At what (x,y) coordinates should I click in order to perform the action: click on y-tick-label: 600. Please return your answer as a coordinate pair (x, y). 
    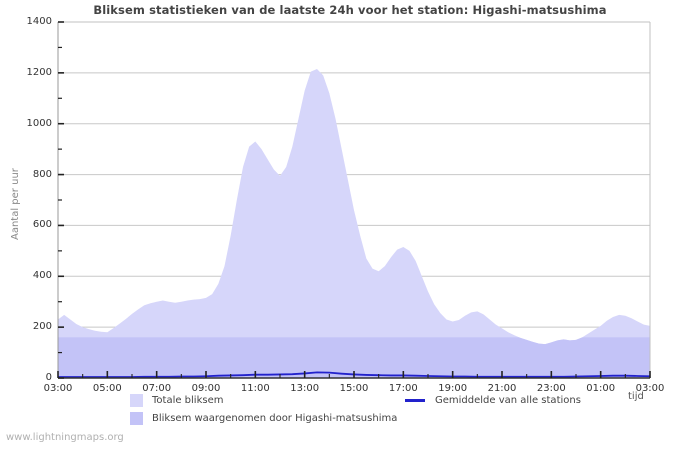
    Looking at the image, I should click on (42, 225).